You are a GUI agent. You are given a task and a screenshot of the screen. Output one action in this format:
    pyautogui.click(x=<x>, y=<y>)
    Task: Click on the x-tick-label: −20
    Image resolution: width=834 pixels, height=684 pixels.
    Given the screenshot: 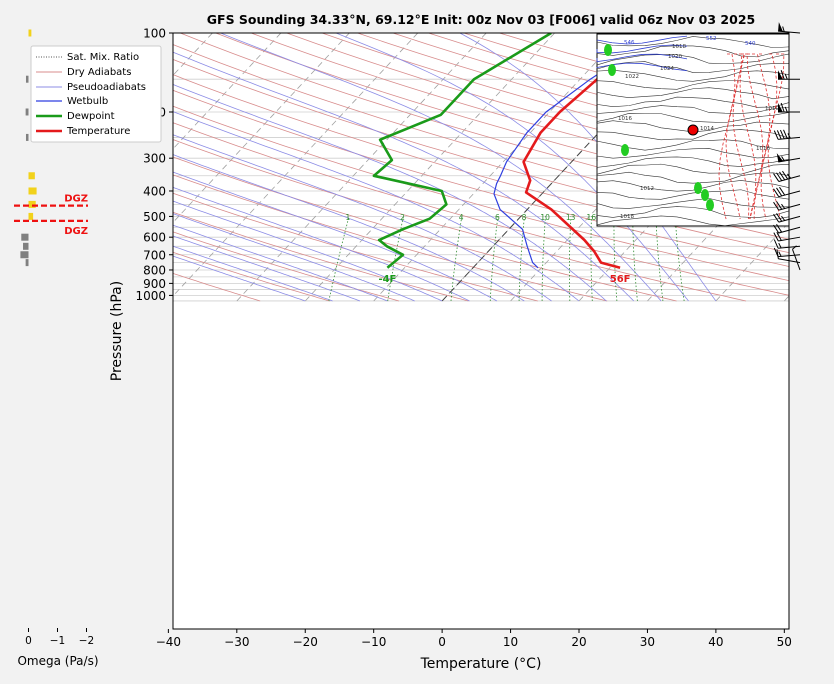 What is the action you would take?
    pyautogui.click(x=305, y=642)
    